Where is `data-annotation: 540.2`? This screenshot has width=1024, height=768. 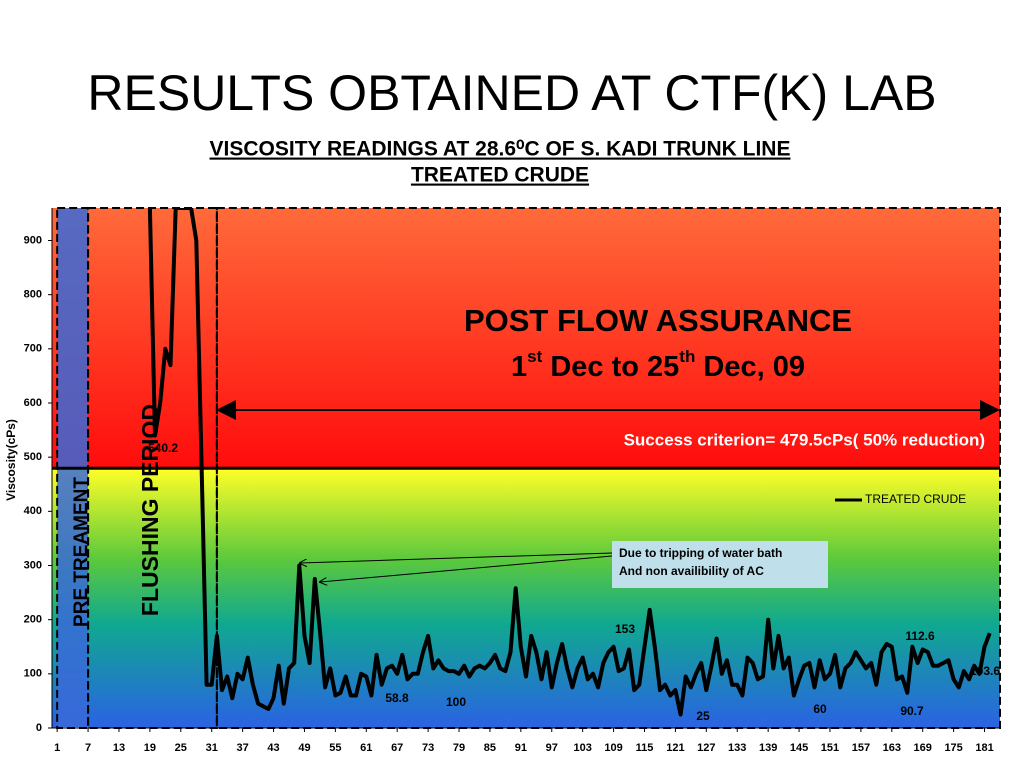
data-annotation: 540.2 is located at coordinates (163, 448).